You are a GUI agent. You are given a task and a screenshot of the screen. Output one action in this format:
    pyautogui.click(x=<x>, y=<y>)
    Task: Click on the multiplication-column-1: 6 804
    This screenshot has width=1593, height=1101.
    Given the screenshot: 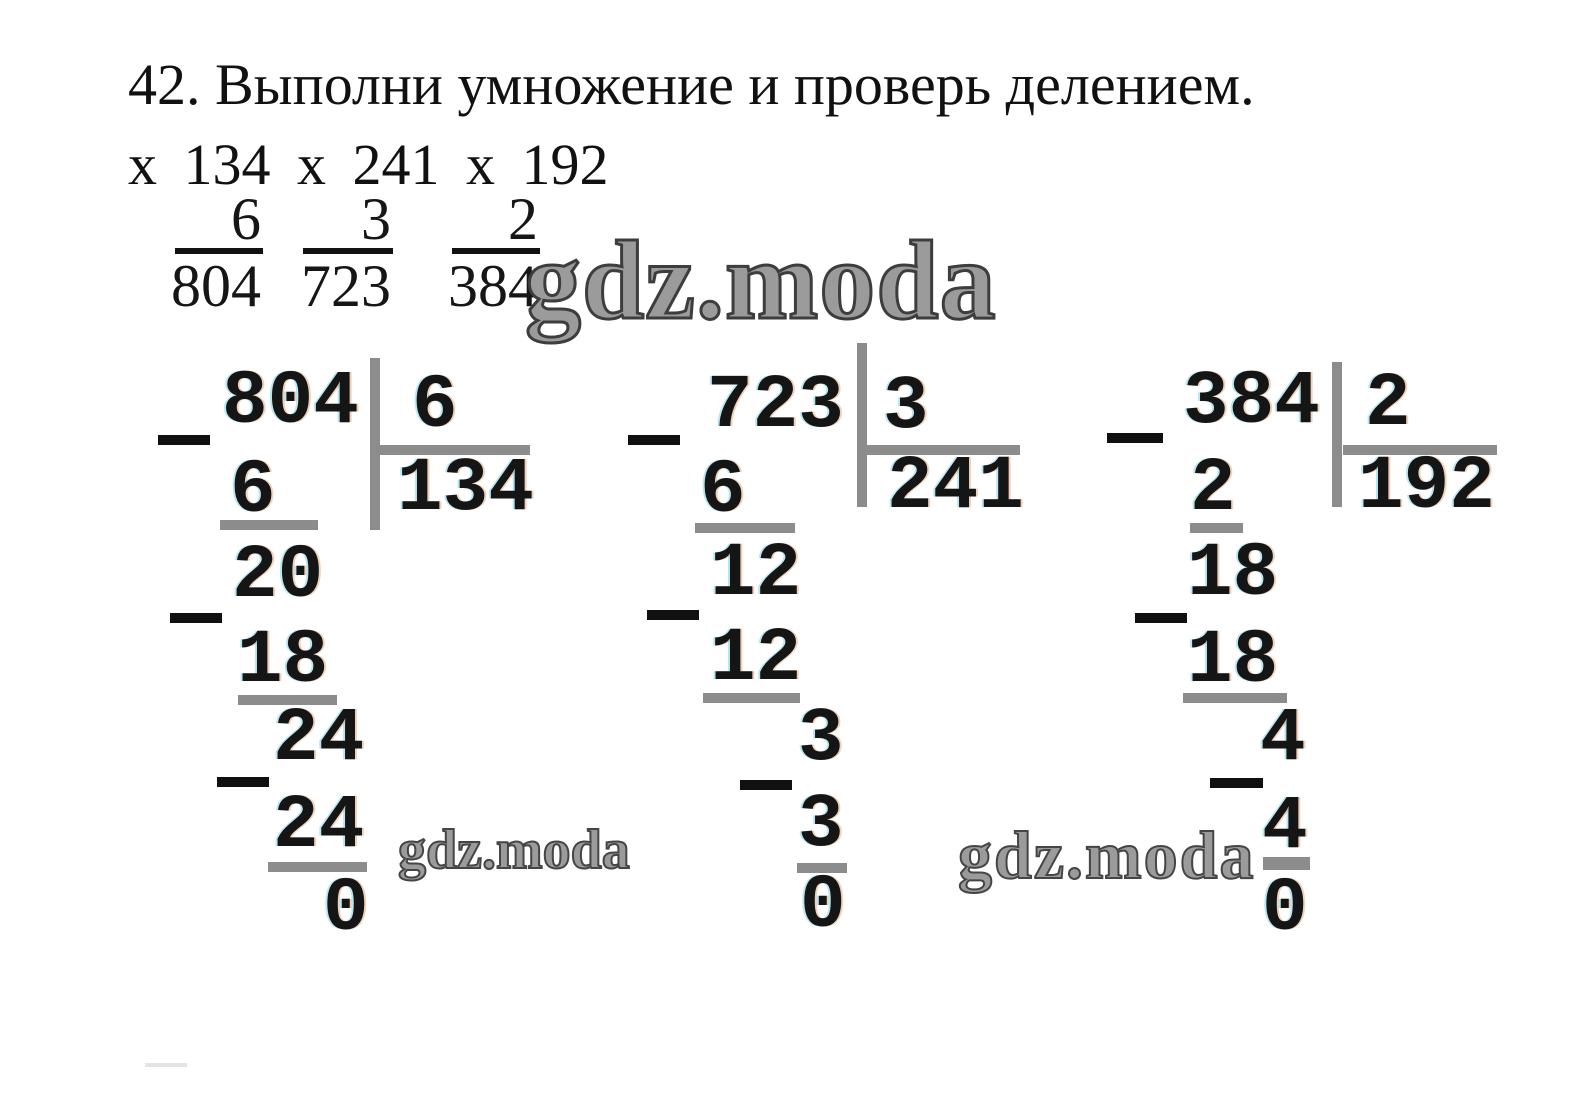 What is the action you would take?
    pyautogui.click(x=217, y=250)
    